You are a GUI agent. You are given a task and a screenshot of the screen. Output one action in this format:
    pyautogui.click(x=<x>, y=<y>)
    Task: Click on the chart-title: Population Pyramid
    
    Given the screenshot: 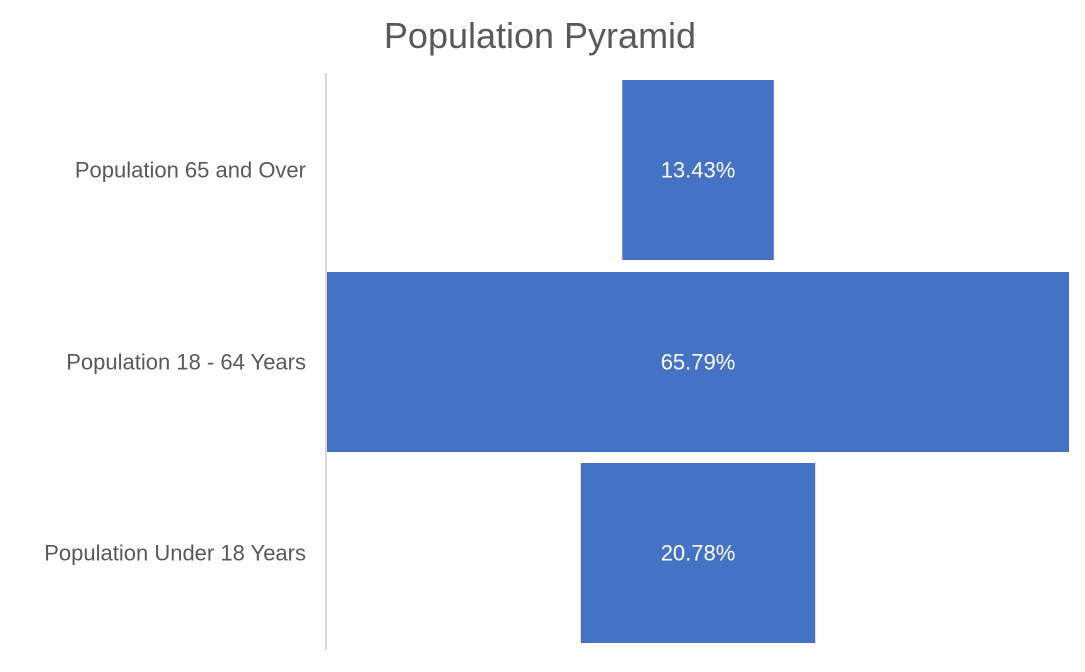 What is the action you would take?
    pyautogui.click(x=540, y=35)
    